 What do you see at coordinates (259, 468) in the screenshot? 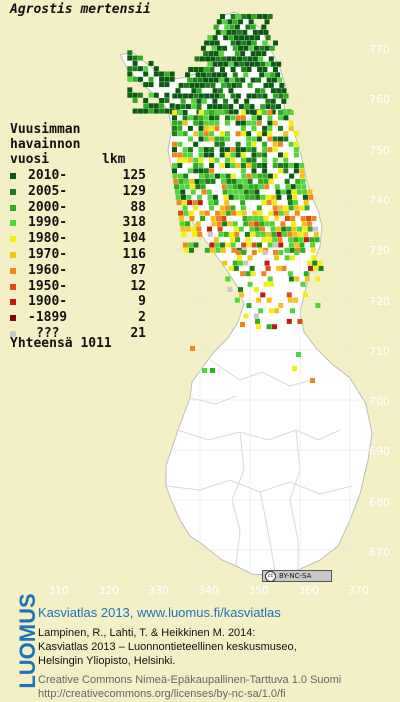
I see `region-borders` at bounding box center [259, 468].